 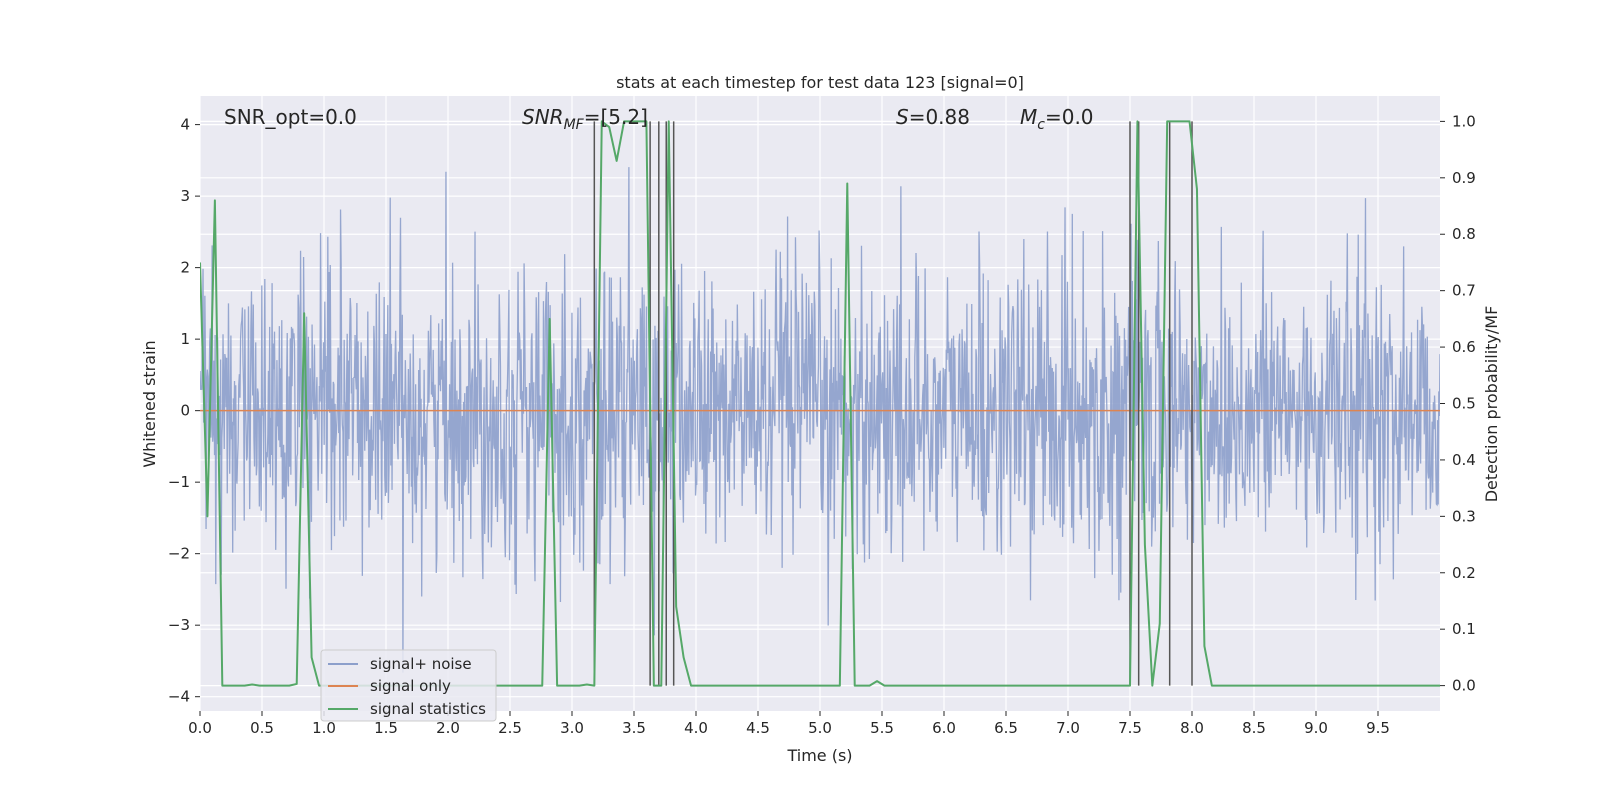 What do you see at coordinates (939, 117) in the screenshot?
I see `annotation-s-value: =0.88` at bounding box center [939, 117].